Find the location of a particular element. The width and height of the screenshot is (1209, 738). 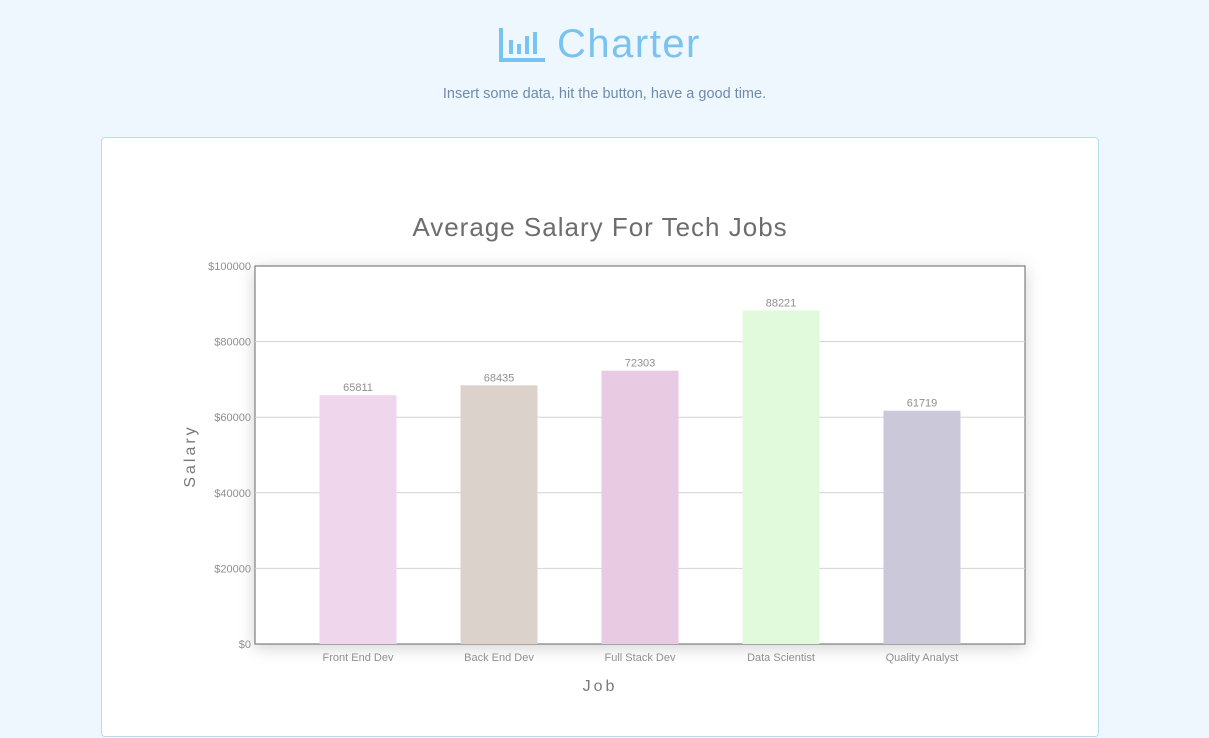

bar-value-label: 68435 is located at coordinates (499, 378).